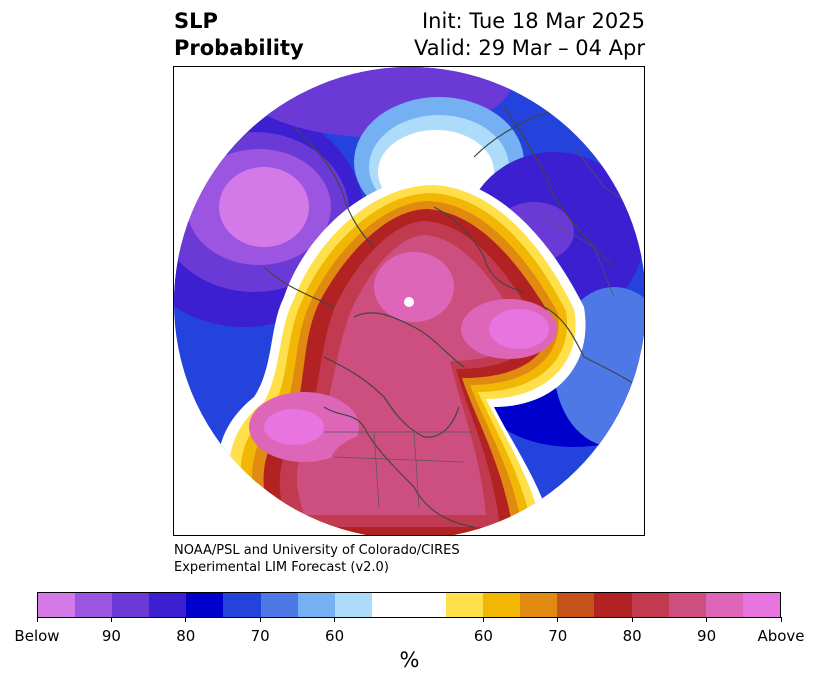 This screenshot has width=819, height=686. Describe the element at coordinates (409, 631) in the screenshot. I see `colorbar-ticks: Below 90 80 70 60 60 70 80 90 Above` at that location.